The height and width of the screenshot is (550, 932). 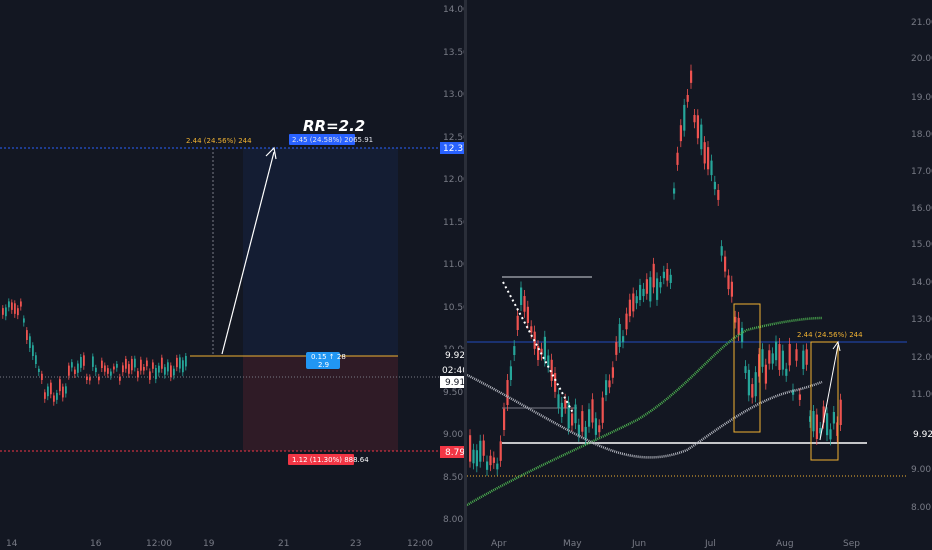 I want to click on y-tick-label: 12.50, so click(x=453, y=138).